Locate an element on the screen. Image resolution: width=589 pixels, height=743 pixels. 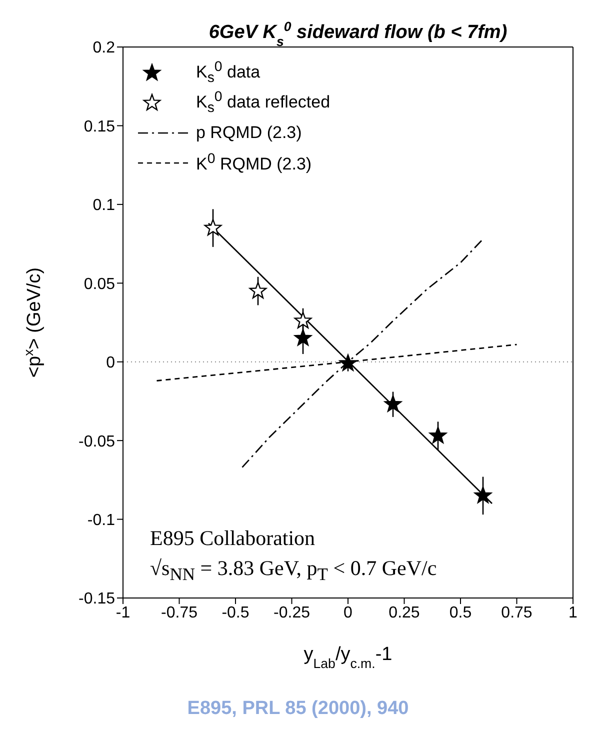
legend-label: K$_{s}$$^{0}$ data reflected is located at coordinates (263, 103).